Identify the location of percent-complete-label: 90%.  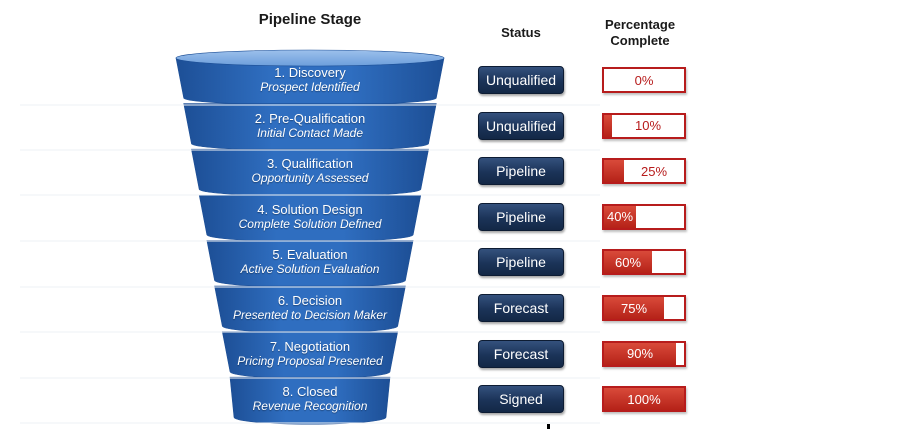
(640, 354).